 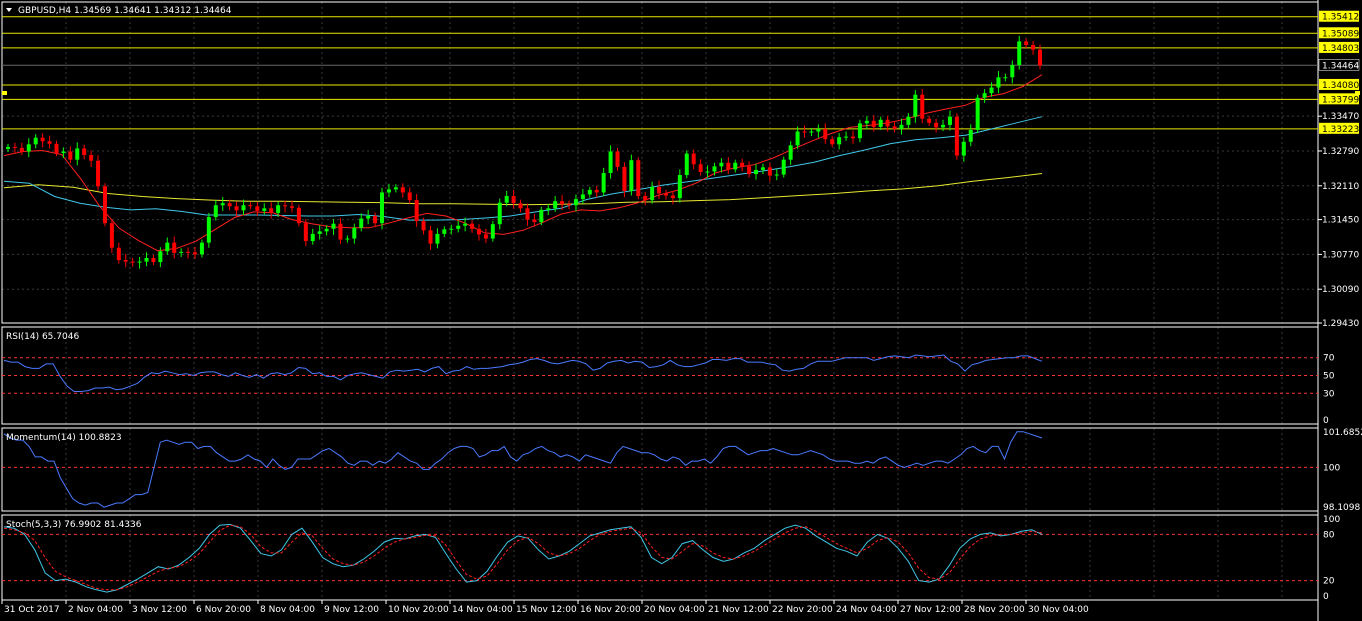 What do you see at coordinates (668, 379) in the screenshot?
I see `rsi-pane: RSI(14) 65.7046 70 50 30 0` at bounding box center [668, 379].